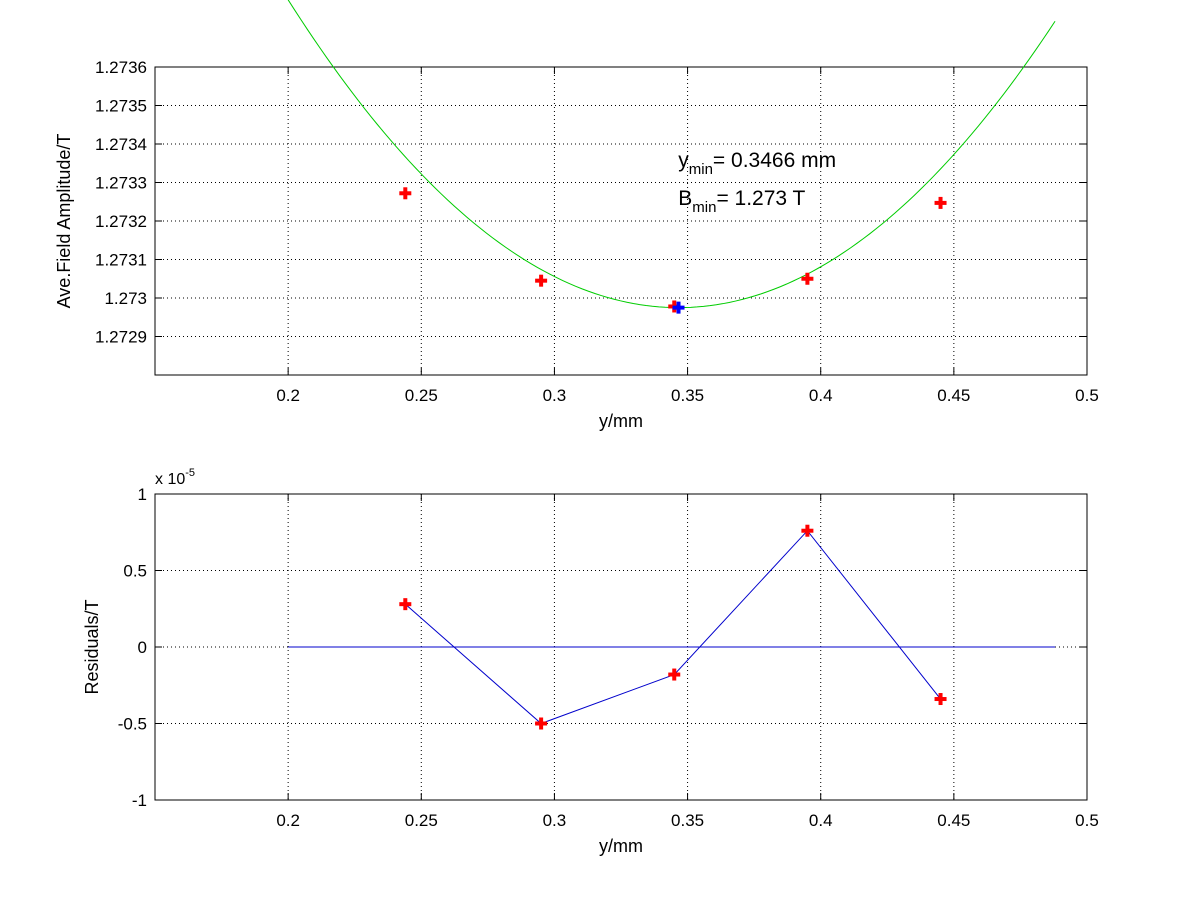 The image size is (1200, 900). I want to click on y-tick-label: 1.2734, so click(121, 144).